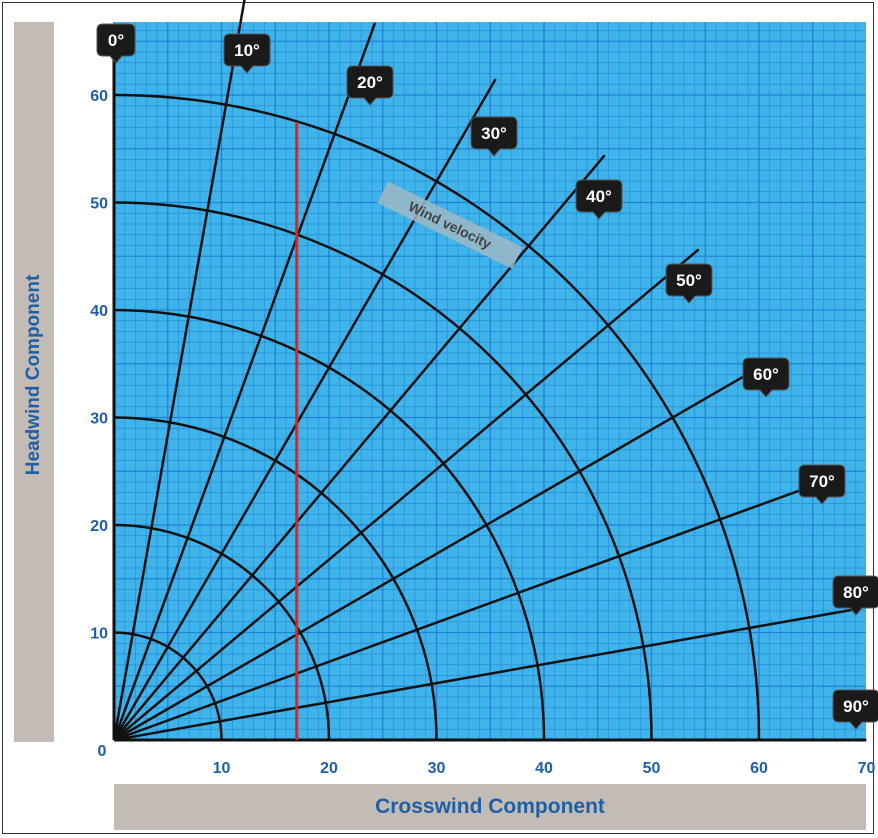 Image resolution: width=878 pixels, height=838 pixels. I want to click on angle-badge-label: 30°, so click(494, 133).